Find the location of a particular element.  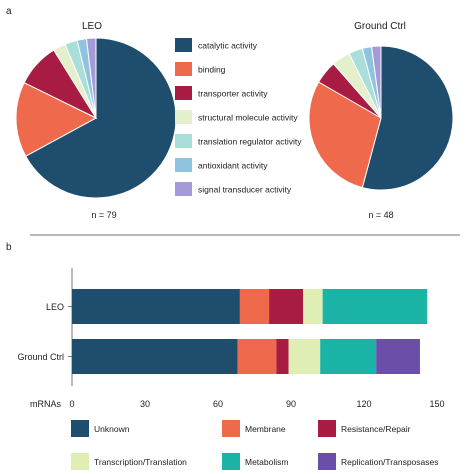

x-tick-label-90: 90 is located at coordinates (291, 404).